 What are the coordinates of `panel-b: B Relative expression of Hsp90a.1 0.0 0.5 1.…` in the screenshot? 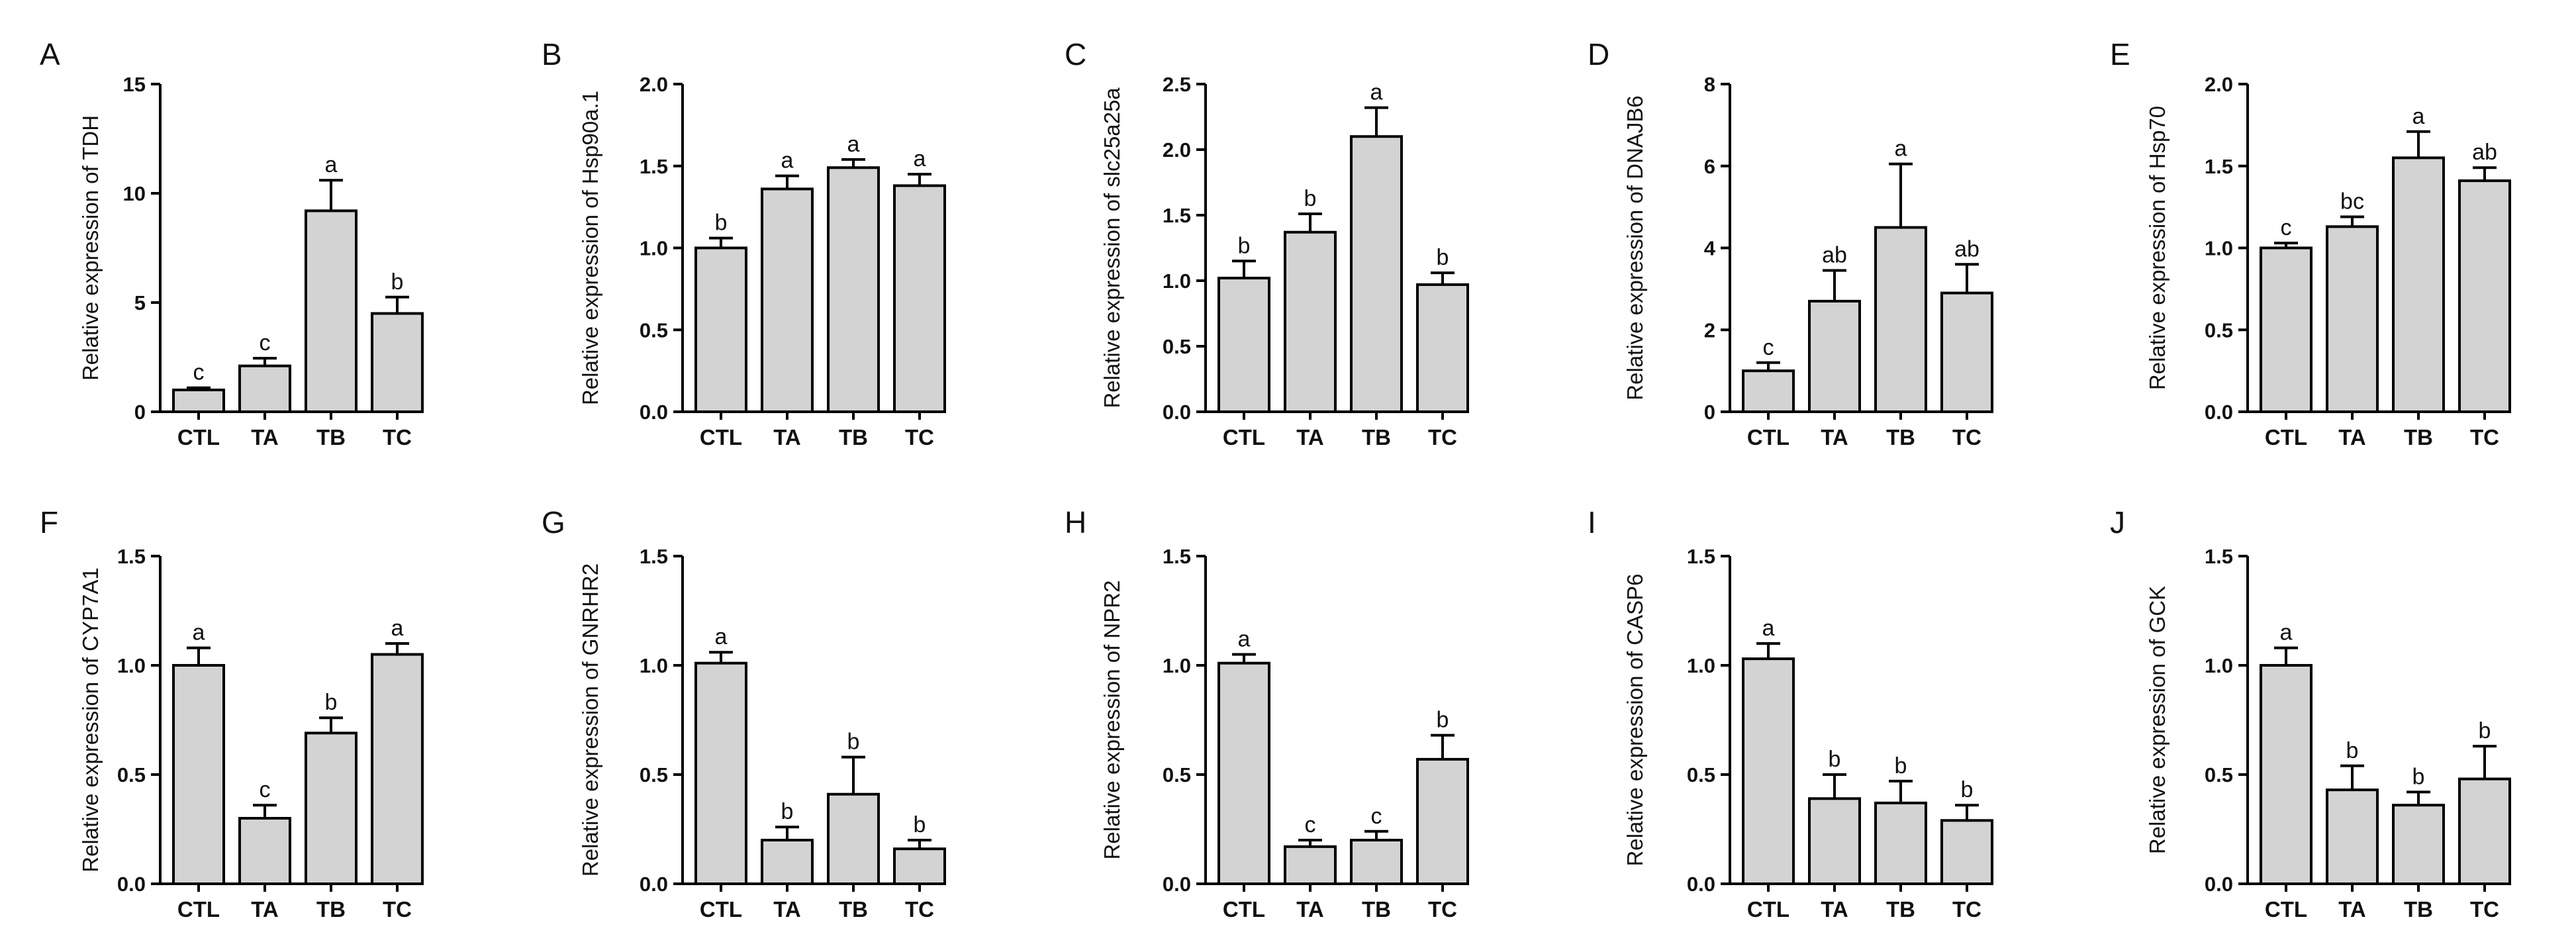 It's located at (744, 243).